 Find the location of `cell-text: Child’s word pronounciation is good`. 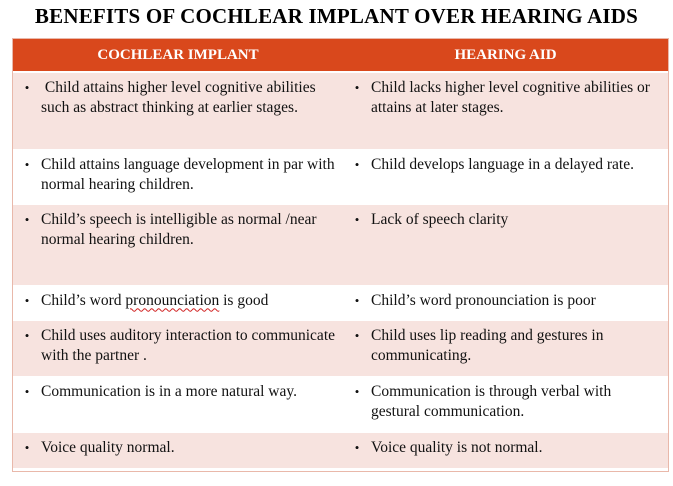

cell-text: Child’s word pronounciation is good is located at coordinates (192, 301).